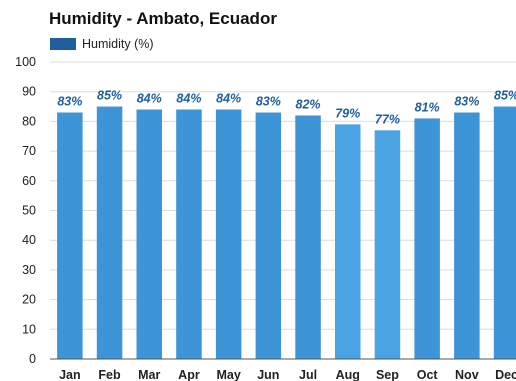 This screenshot has height=381, width=516. What do you see at coordinates (25, 62) in the screenshot?
I see `y-tick-label: 100` at bounding box center [25, 62].